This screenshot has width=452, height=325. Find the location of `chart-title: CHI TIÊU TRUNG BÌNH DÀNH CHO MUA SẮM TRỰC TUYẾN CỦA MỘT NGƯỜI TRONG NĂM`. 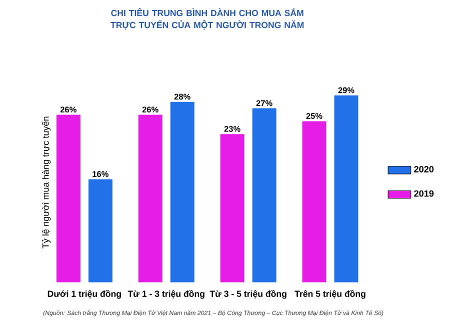

chart-title: CHI TIÊU TRUNG BÌNH DÀNH CHO MUA SẮM TRỰC TUYẾN CỦA MỘT NGƯỜI TRONG NĂM is located at coordinates (207, 19).